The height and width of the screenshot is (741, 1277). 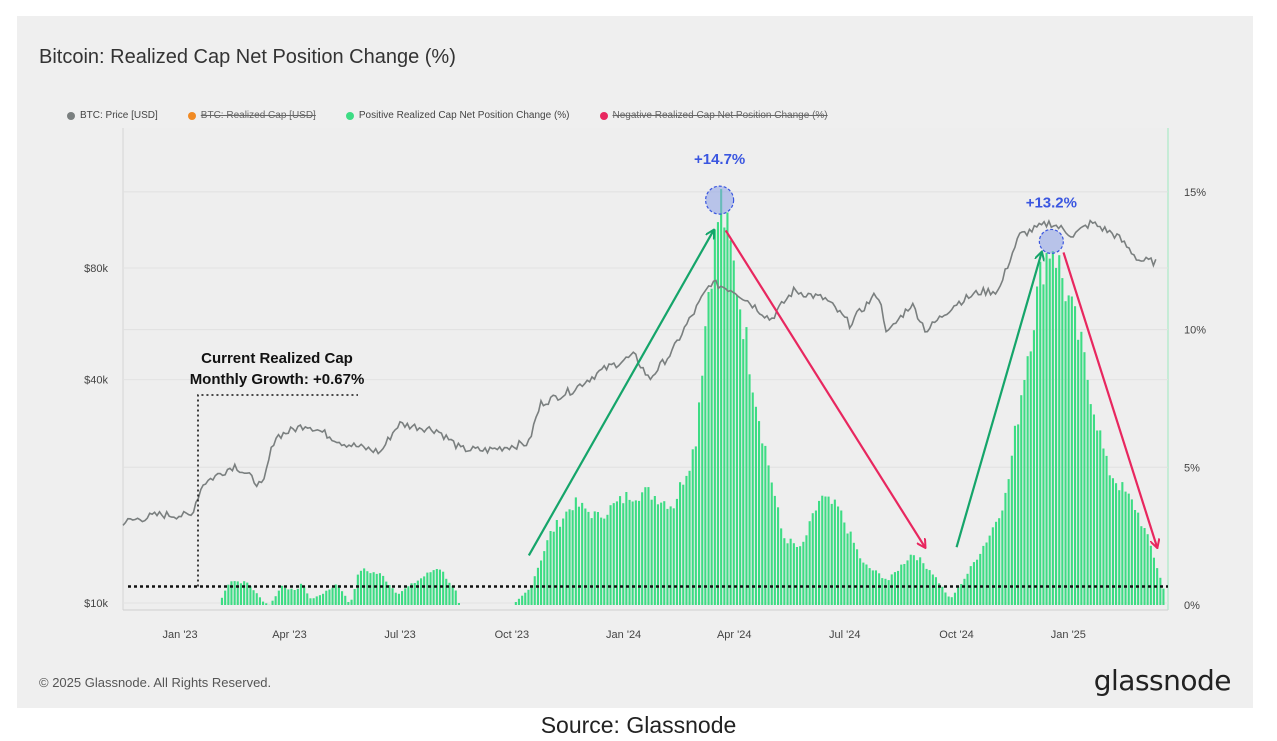 What do you see at coordinates (1192, 606) in the screenshot?
I see `right-tick-label: 0%` at bounding box center [1192, 606].